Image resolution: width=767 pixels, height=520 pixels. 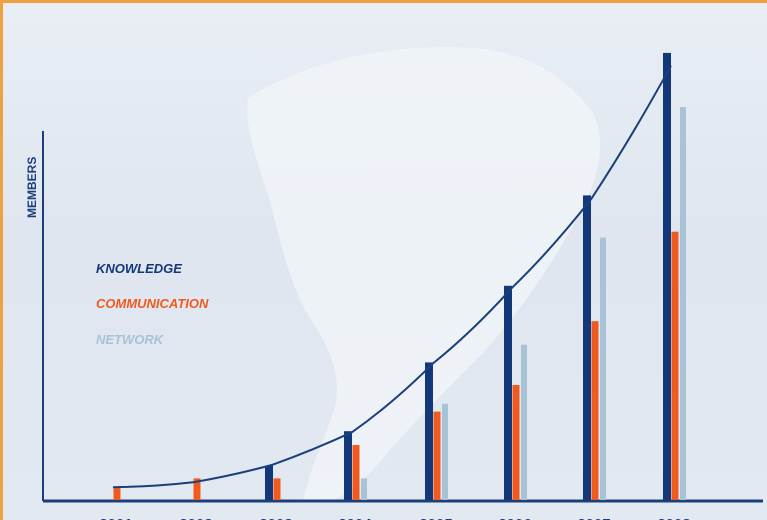 What do you see at coordinates (675, 365) in the screenshot?
I see `bar-communication-2008` at bounding box center [675, 365].